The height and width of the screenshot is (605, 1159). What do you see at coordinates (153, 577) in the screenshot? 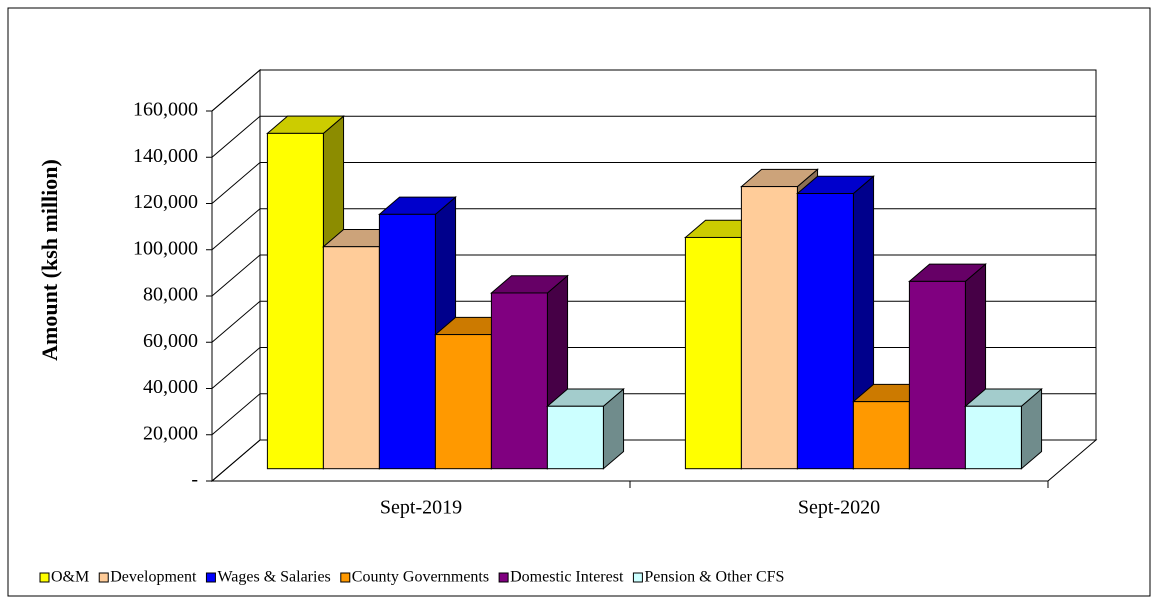
I see `legend-label: Development` at bounding box center [153, 577].